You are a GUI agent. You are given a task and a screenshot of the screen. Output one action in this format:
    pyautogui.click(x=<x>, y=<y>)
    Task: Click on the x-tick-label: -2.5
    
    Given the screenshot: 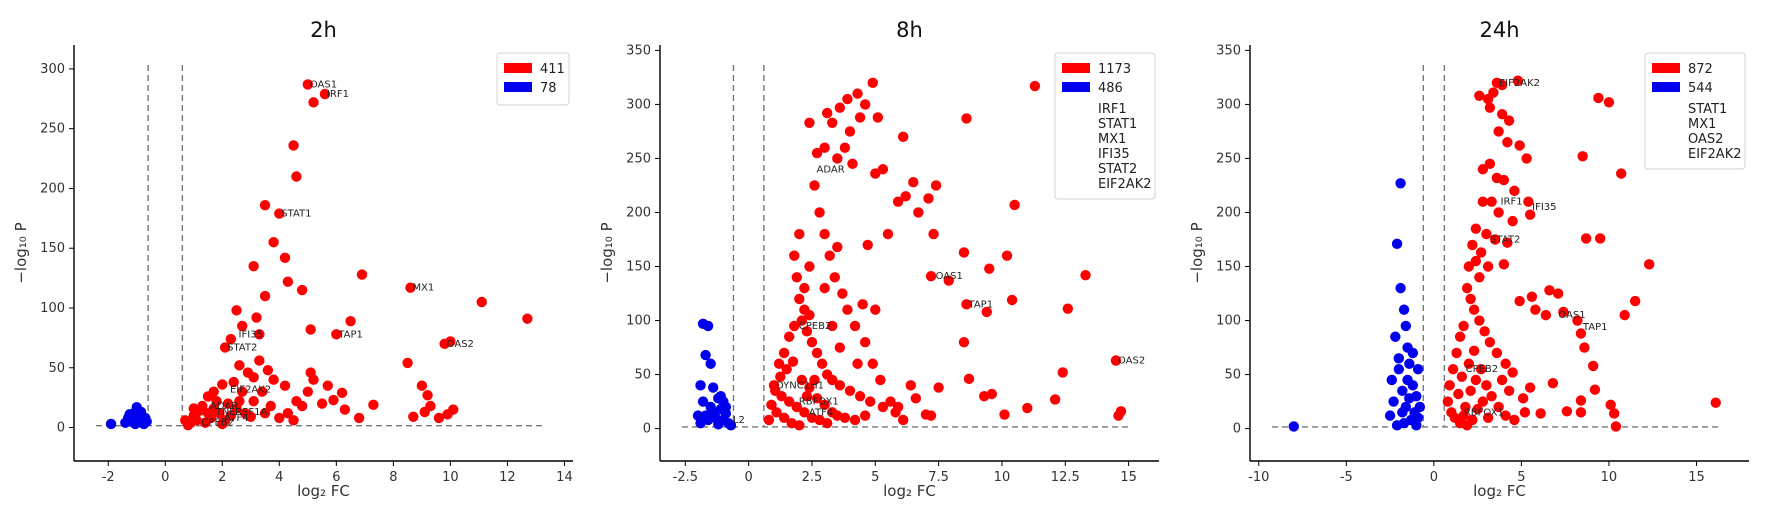 What is the action you would take?
    pyautogui.click(x=685, y=477)
    